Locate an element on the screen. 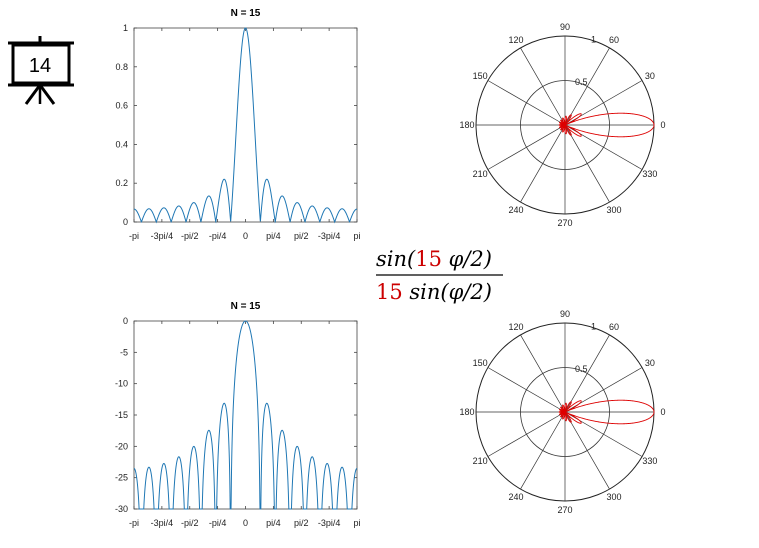 This screenshot has height=548, width=759. y-tick-label: -5 is located at coordinates (124, 352).